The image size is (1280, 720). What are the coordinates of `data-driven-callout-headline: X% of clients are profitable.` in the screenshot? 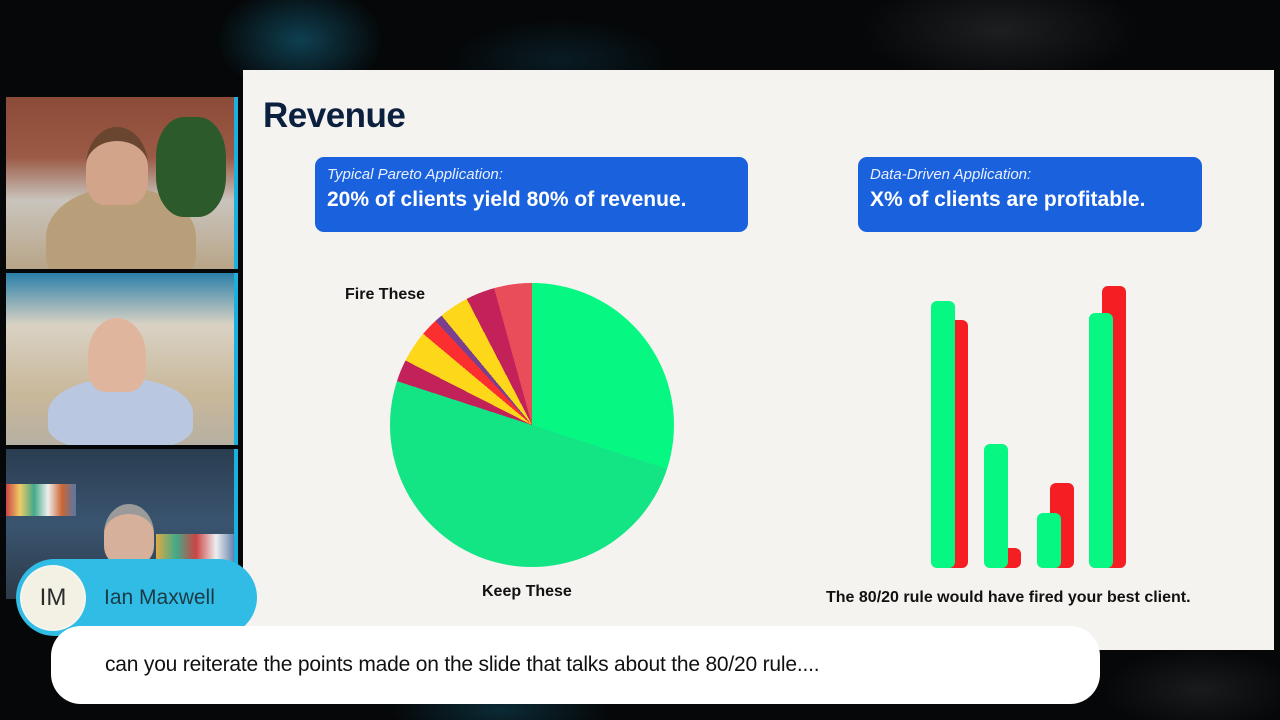 It's located at (1008, 199).